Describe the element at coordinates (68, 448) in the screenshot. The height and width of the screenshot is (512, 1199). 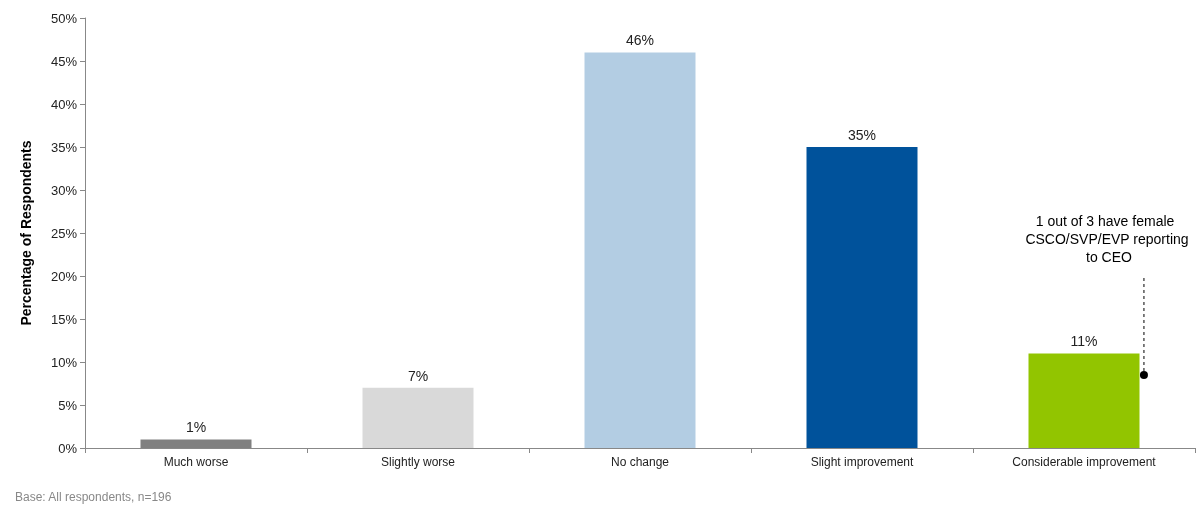
I see `y-tick-label: 0%` at that location.